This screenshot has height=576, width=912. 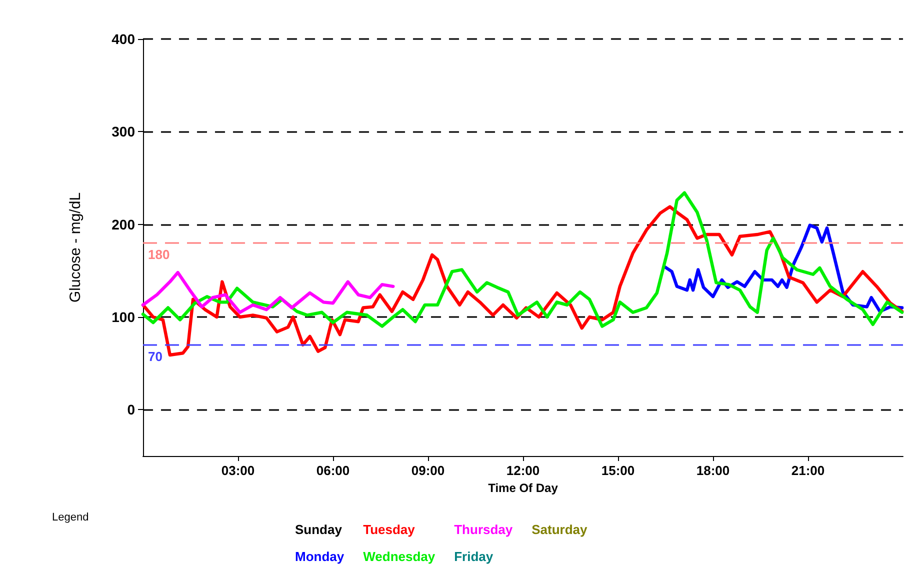 What do you see at coordinates (399, 556) in the screenshot?
I see `text: Wednesday` at bounding box center [399, 556].